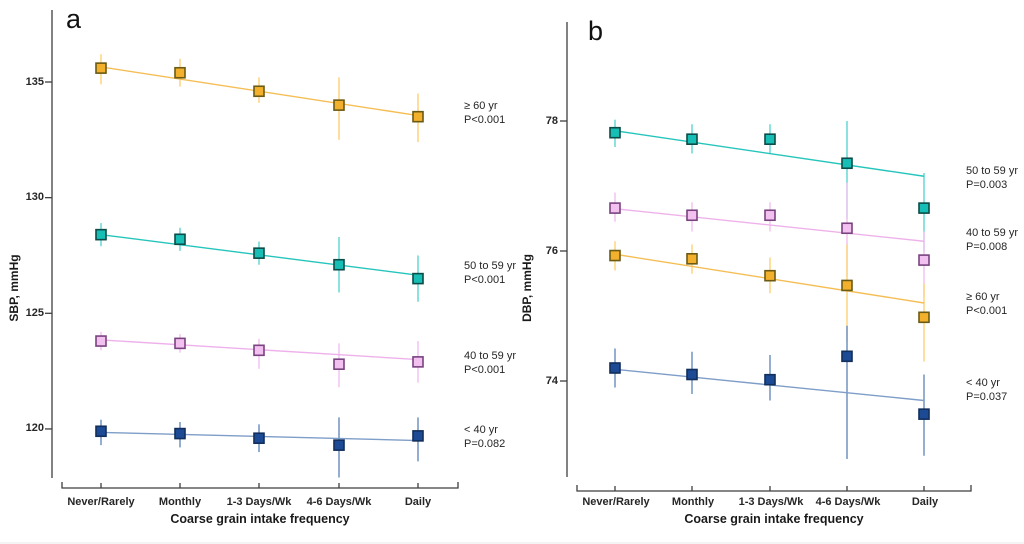 The height and width of the screenshot is (544, 1024). Describe the element at coordinates (418, 116) in the screenshot. I see `marker-a-s0-p4` at that location.